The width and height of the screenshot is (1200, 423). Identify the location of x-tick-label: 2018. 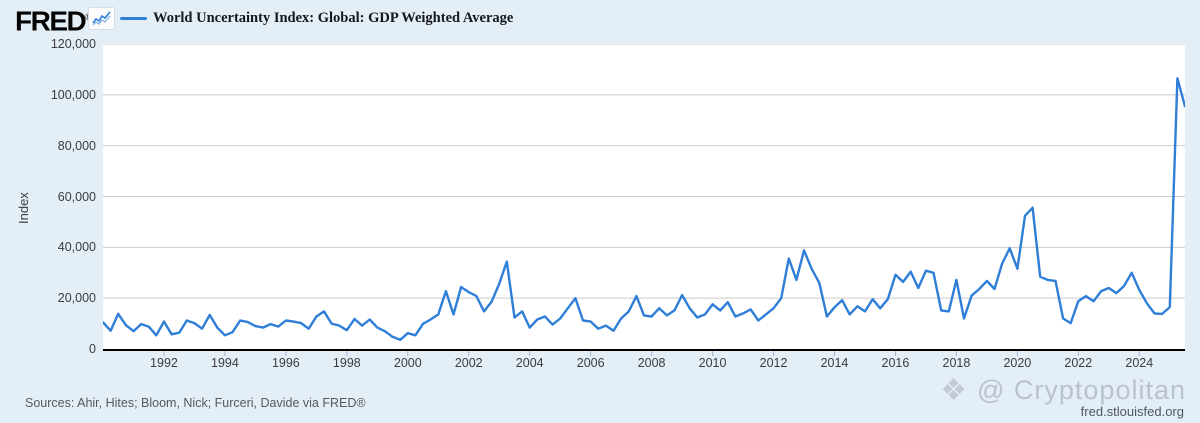
(956, 363).